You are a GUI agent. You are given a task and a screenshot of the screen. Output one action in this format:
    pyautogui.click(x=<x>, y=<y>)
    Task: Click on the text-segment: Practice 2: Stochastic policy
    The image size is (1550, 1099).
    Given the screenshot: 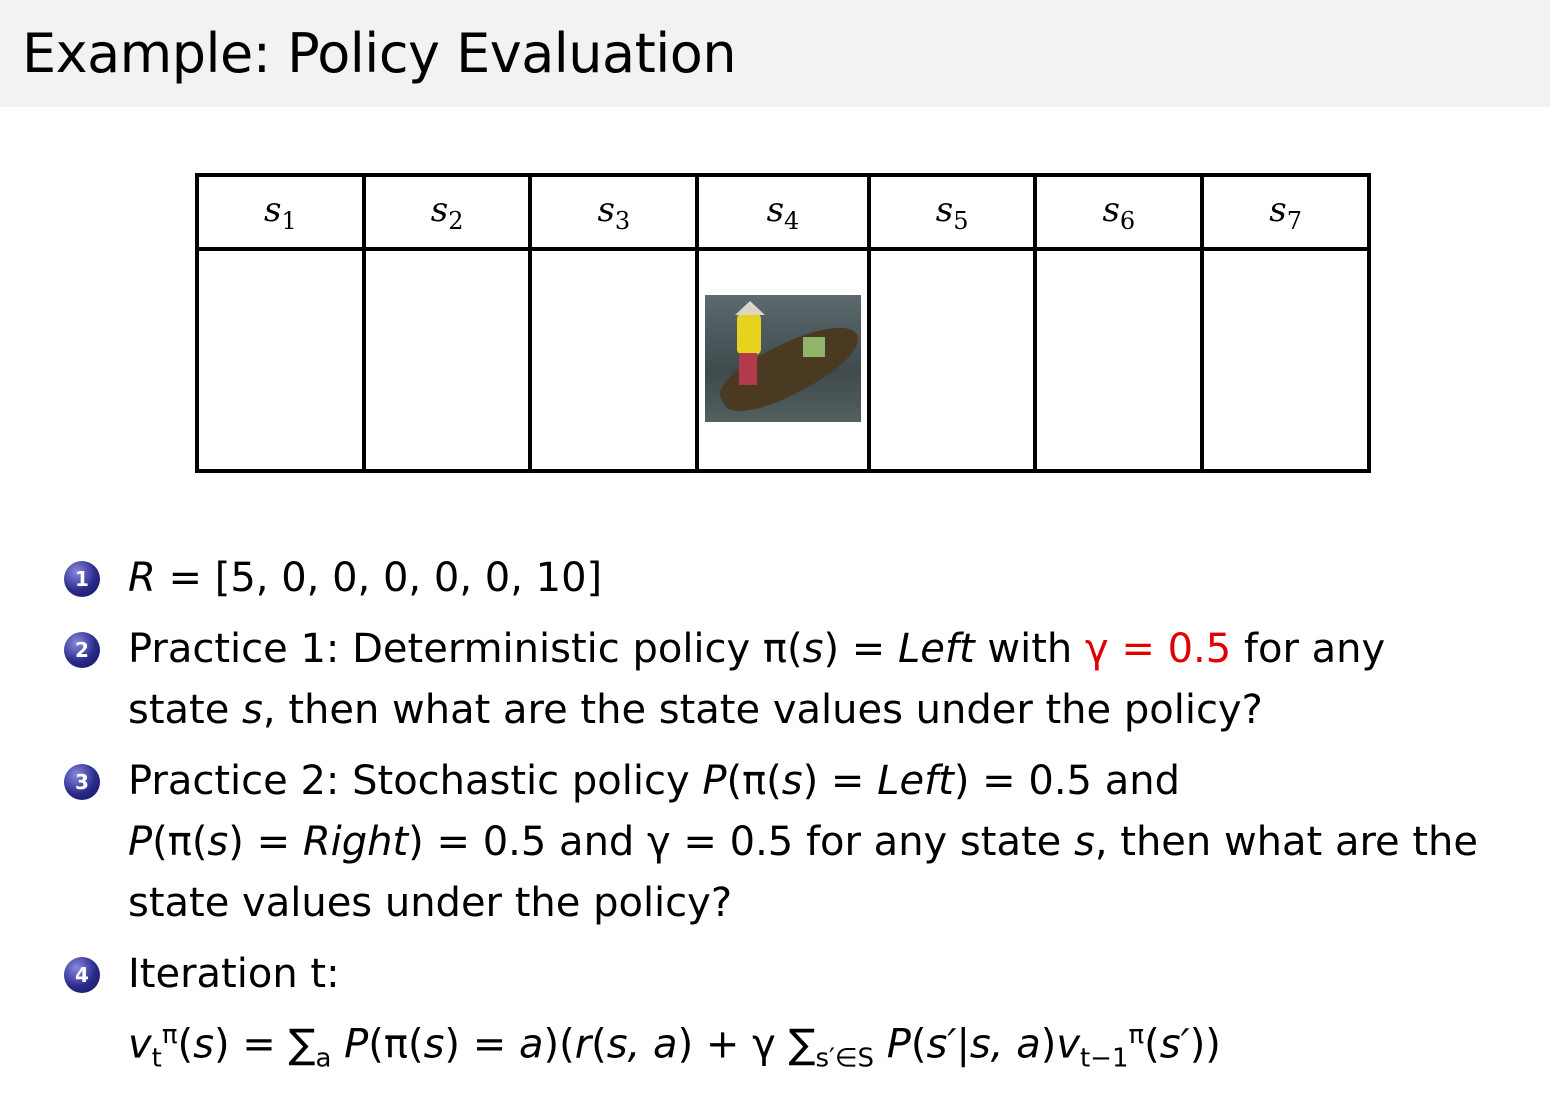 What is the action you would take?
    pyautogui.click(x=415, y=781)
    